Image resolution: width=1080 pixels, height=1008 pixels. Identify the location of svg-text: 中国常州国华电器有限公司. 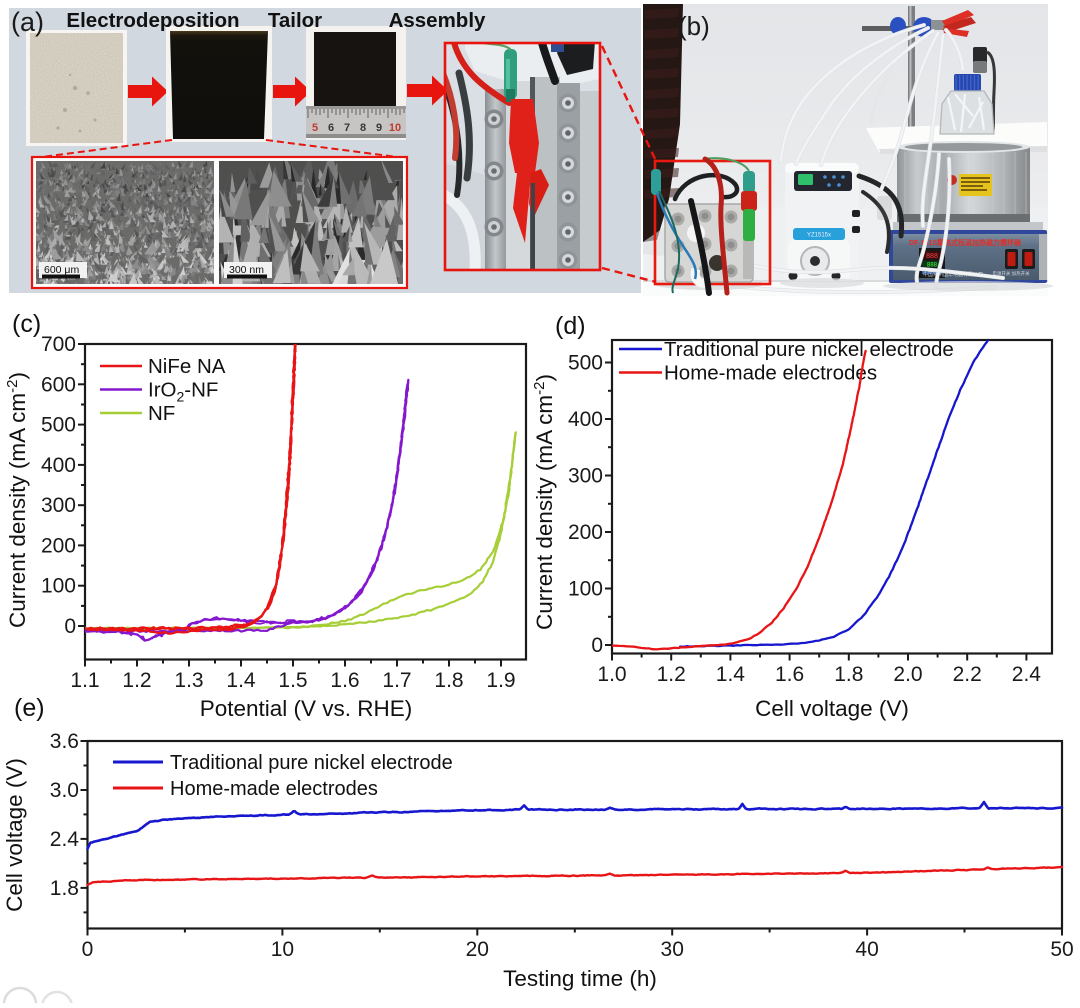
(953, 274).